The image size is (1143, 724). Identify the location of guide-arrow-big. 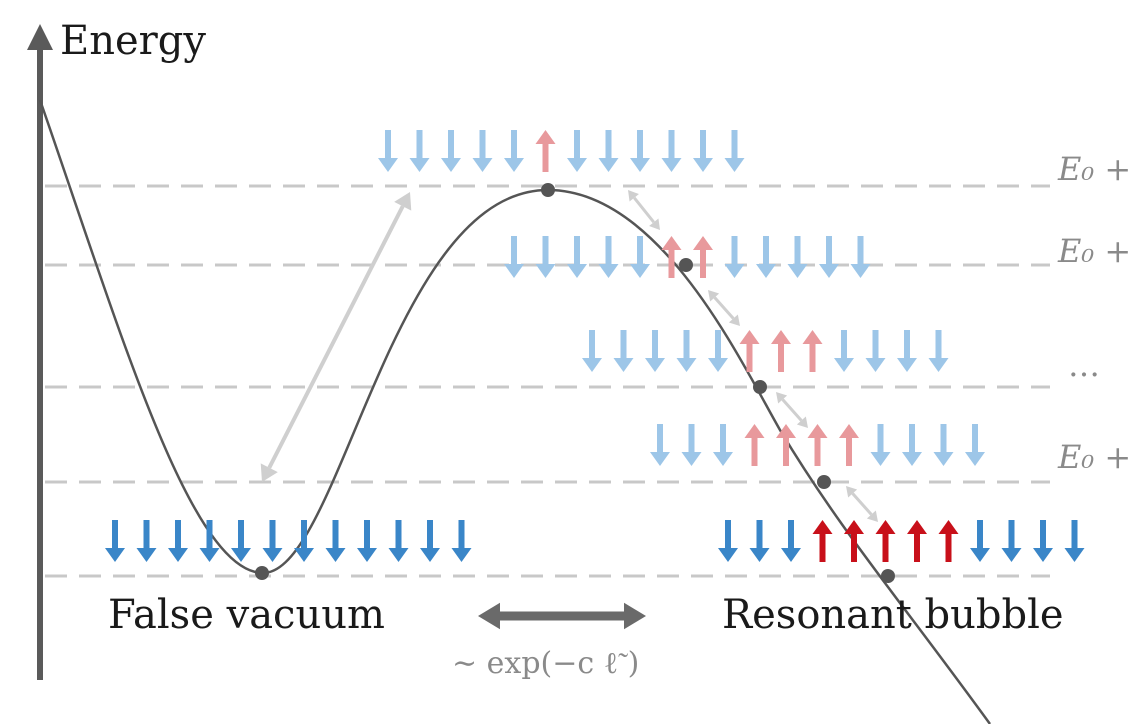
(336, 337).